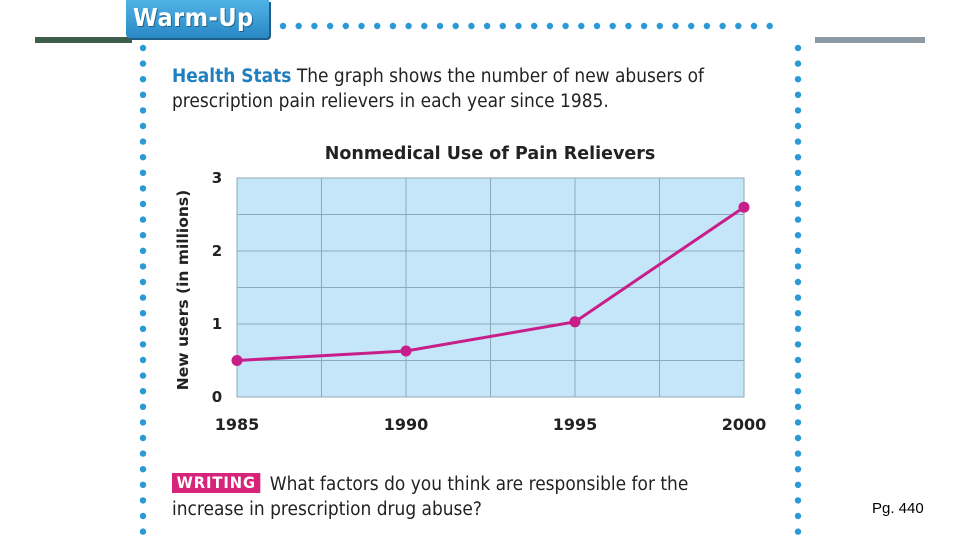 The image size is (960, 540). I want to click on slide-accent-bar-left, so click(83, 40).